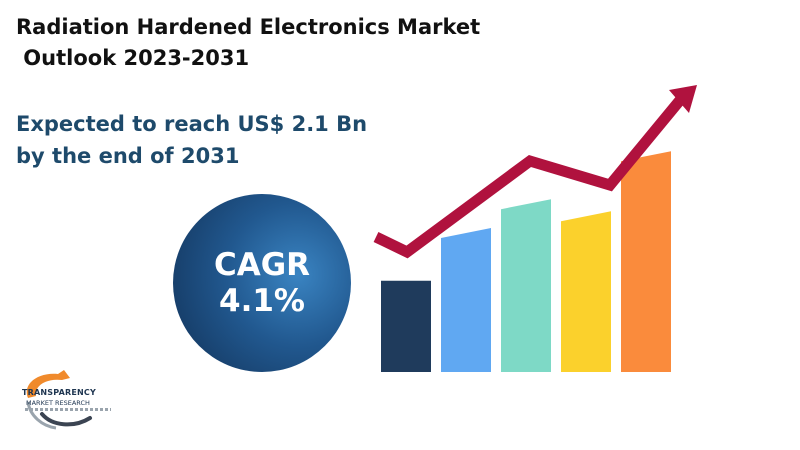 The width and height of the screenshot is (800, 450). What do you see at coordinates (683, 99) in the screenshot?
I see `trend-arrow-head` at bounding box center [683, 99].